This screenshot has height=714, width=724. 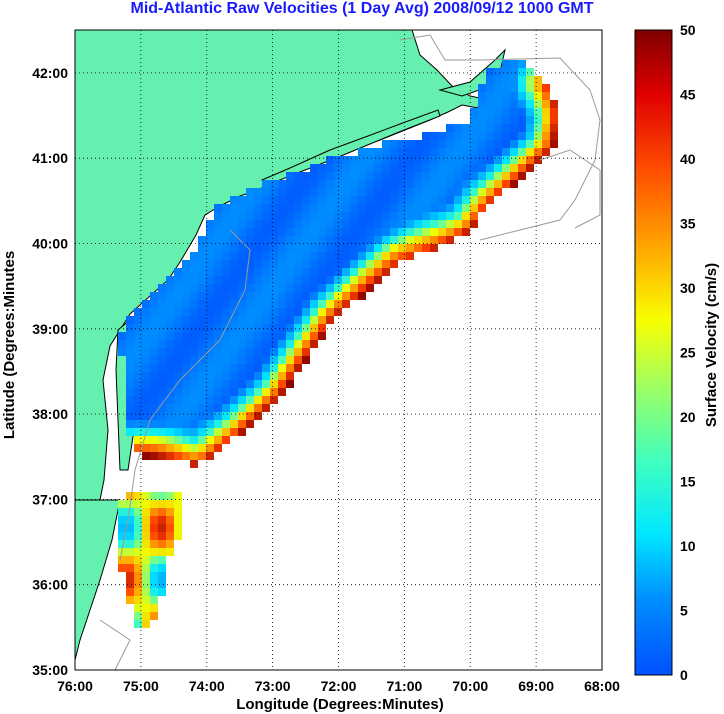 What do you see at coordinates (684, 675) in the screenshot?
I see `colorbar-tick-label: 0` at bounding box center [684, 675].